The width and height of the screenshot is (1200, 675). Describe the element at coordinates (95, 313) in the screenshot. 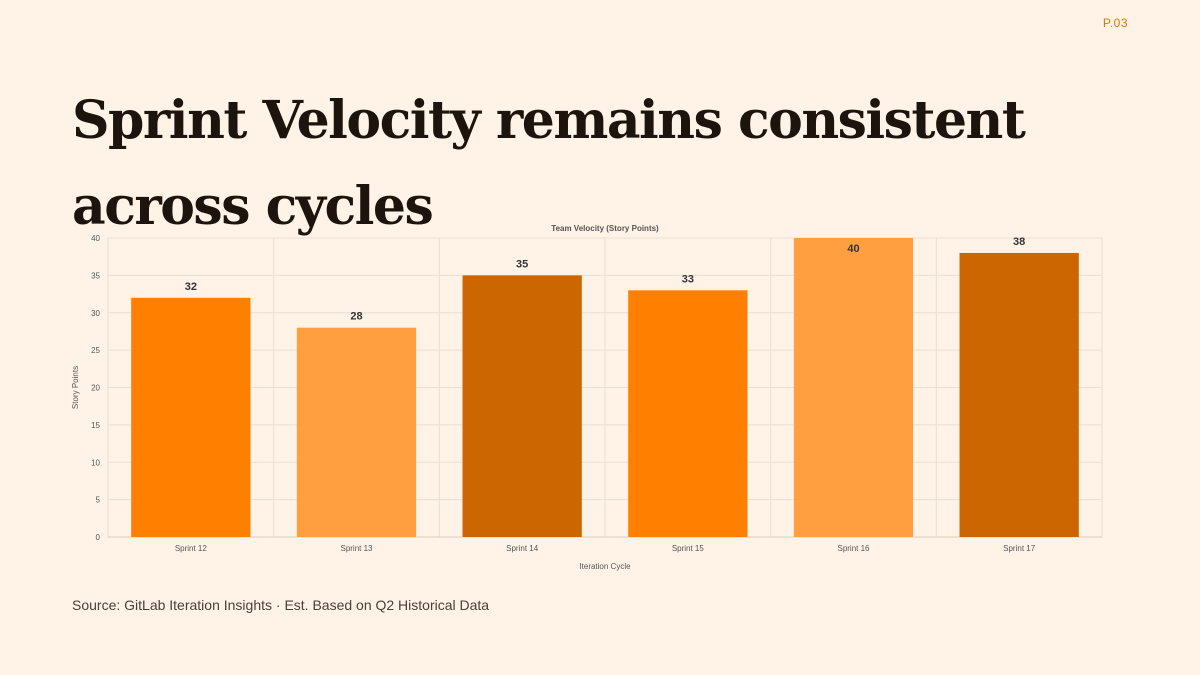

I see `y-tick-label: 30` at that location.